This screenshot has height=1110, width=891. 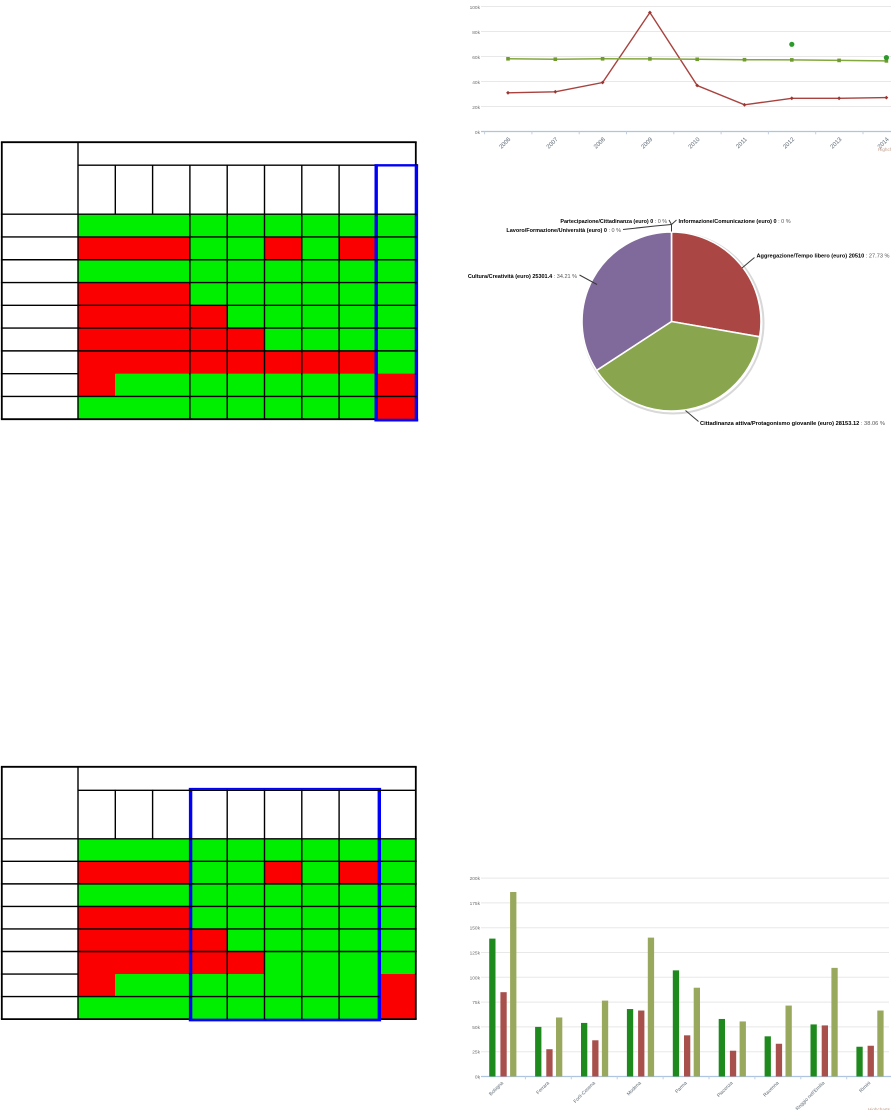 I want to click on svg-text: 2012, so click(x=789, y=143).